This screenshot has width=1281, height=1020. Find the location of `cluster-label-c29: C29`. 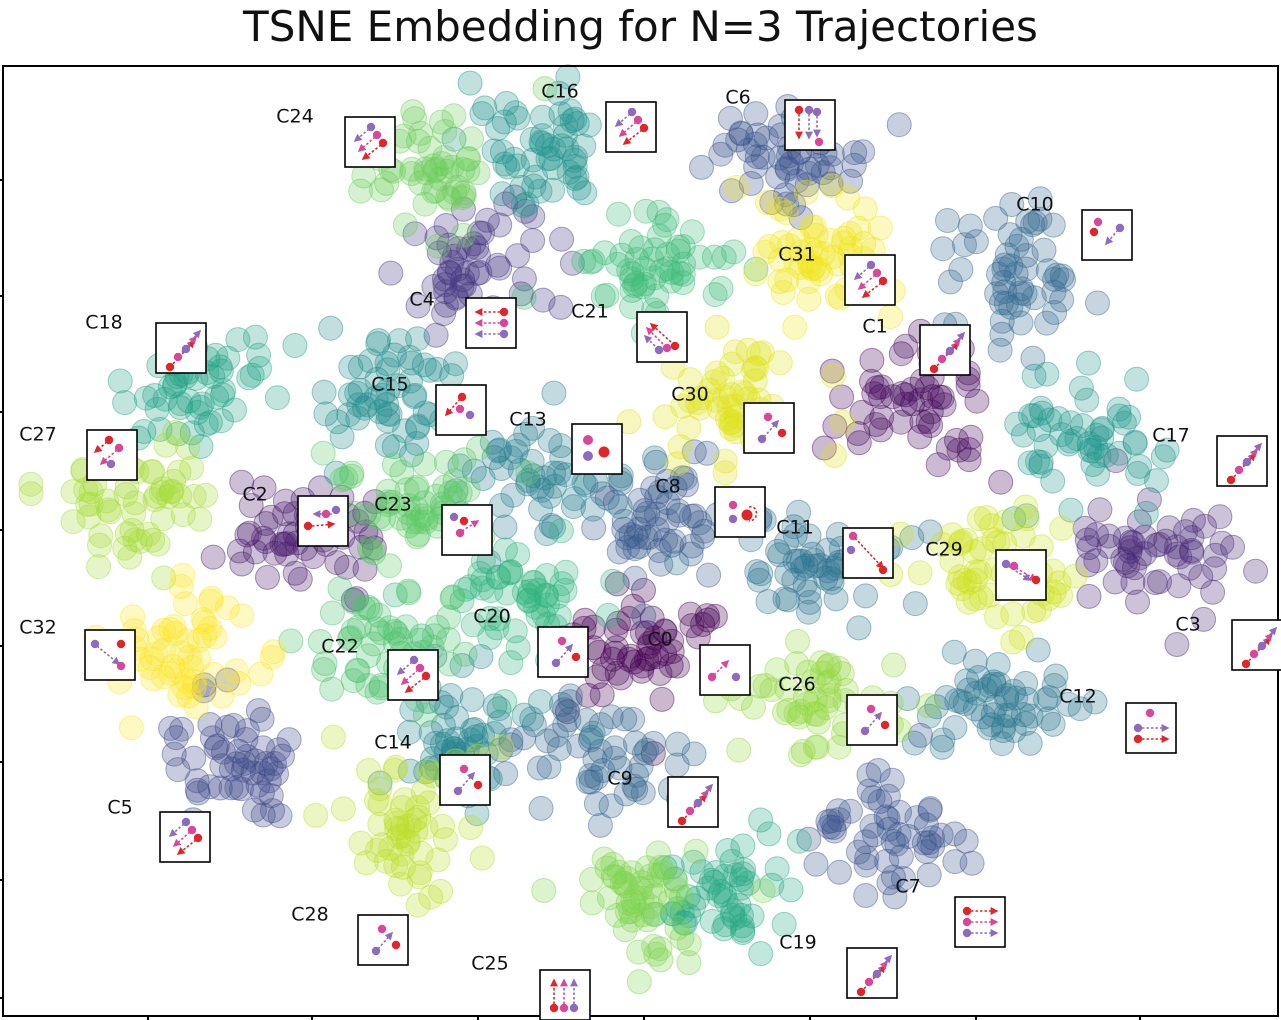

cluster-label-c29: C29 is located at coordinates (943, 550).